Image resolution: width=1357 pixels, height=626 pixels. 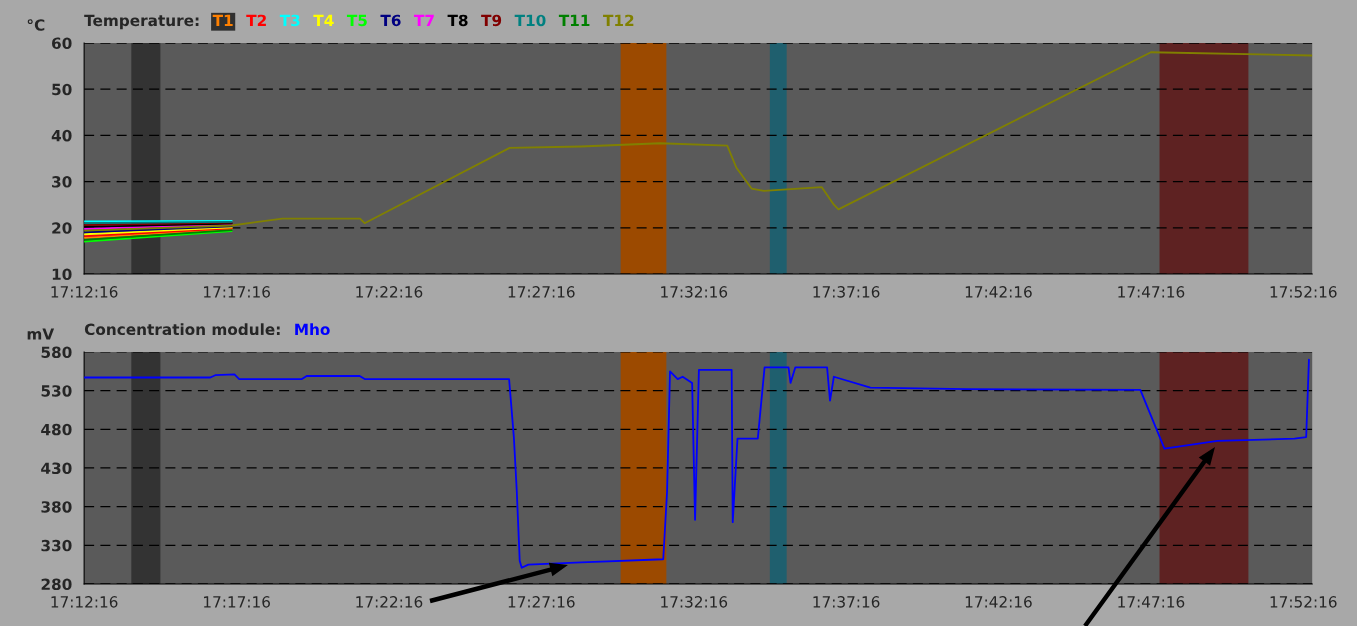 What do you see at coordinates (530, 20) in the screenshot?
I see `text: T10` at bounding box center [530, 20].